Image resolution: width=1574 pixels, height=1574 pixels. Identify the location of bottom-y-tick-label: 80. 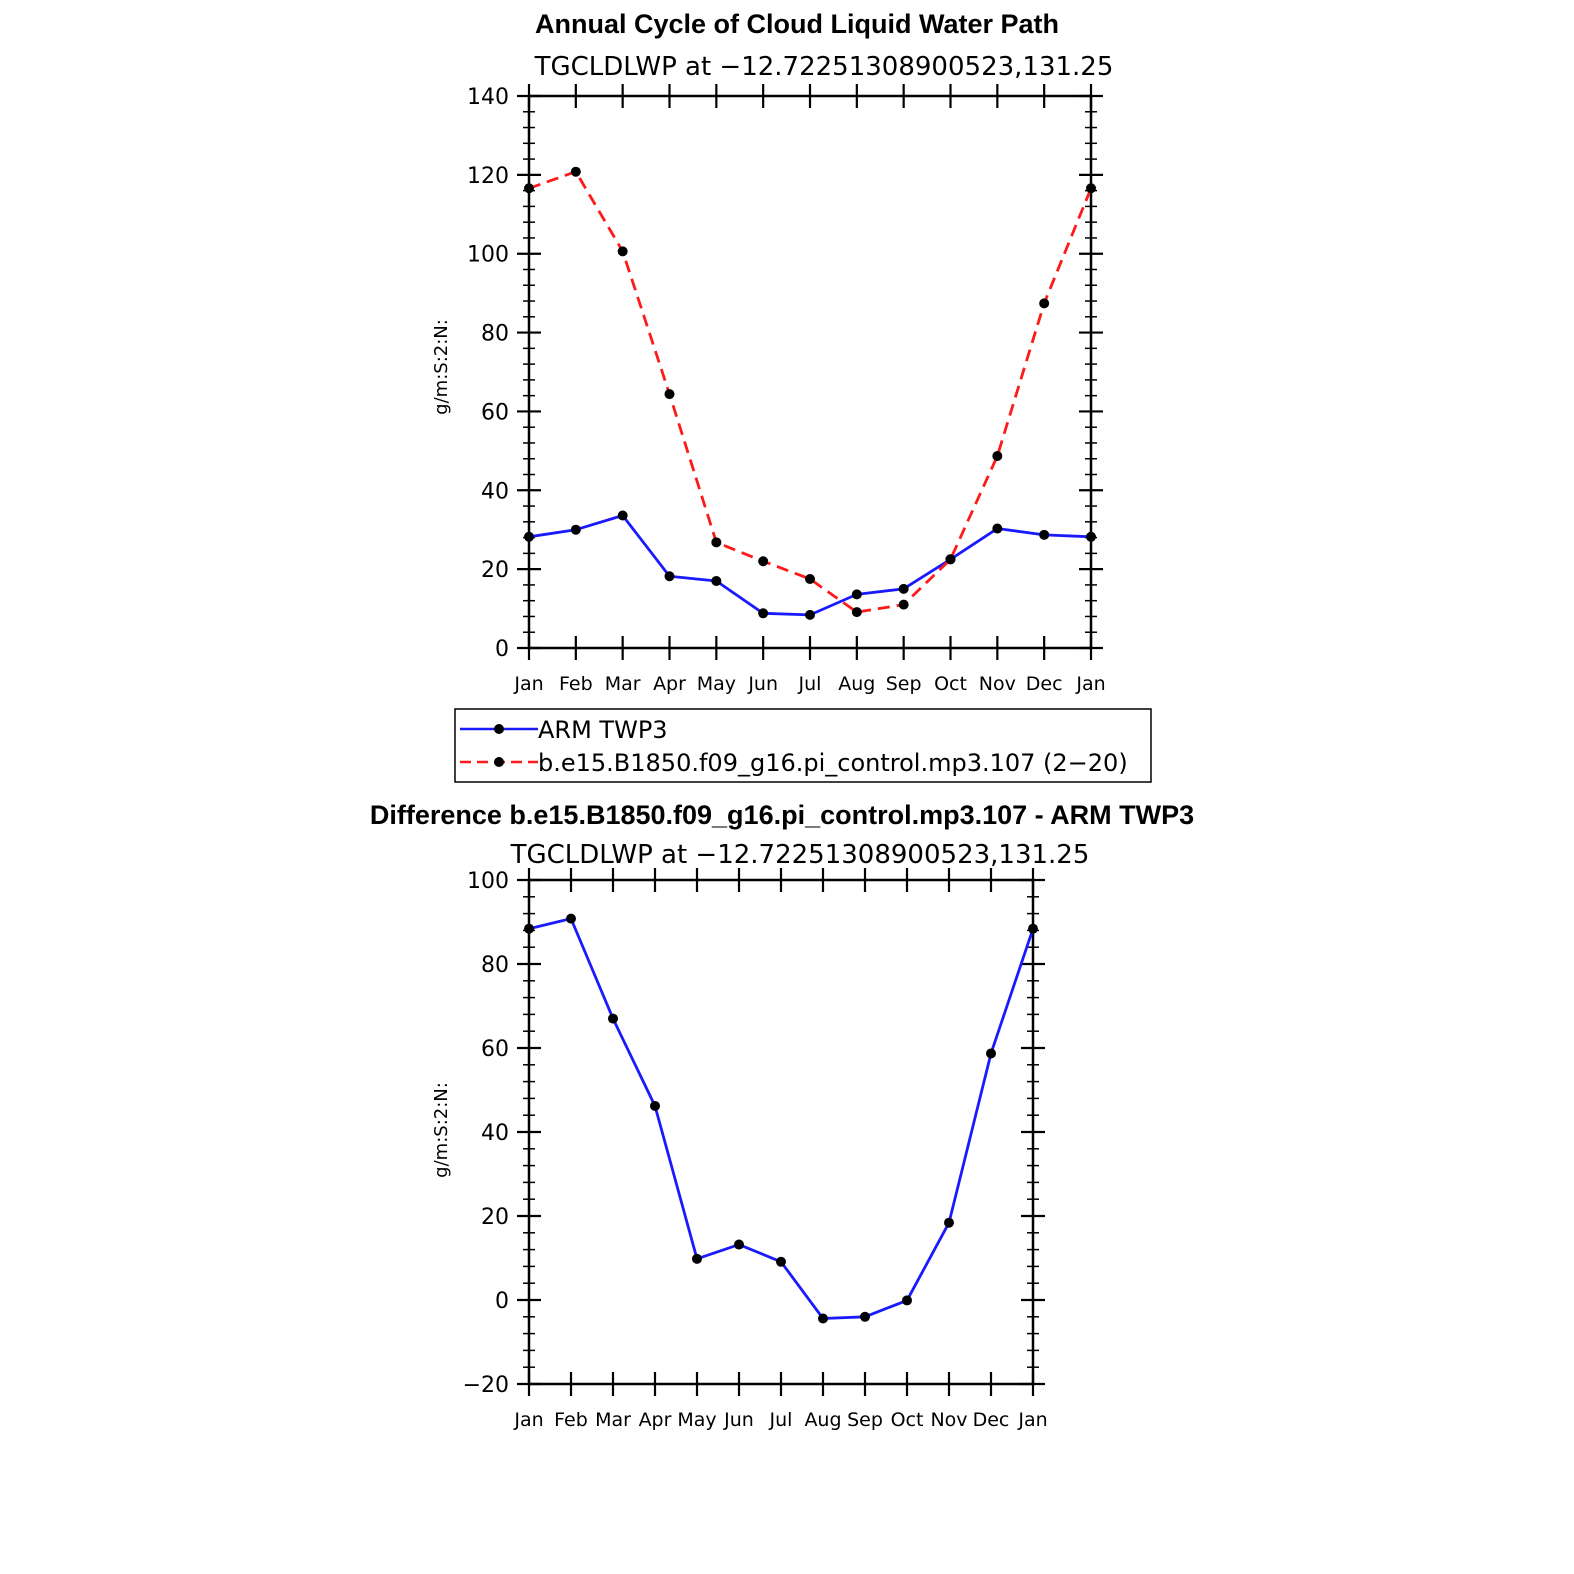
(495, 965).